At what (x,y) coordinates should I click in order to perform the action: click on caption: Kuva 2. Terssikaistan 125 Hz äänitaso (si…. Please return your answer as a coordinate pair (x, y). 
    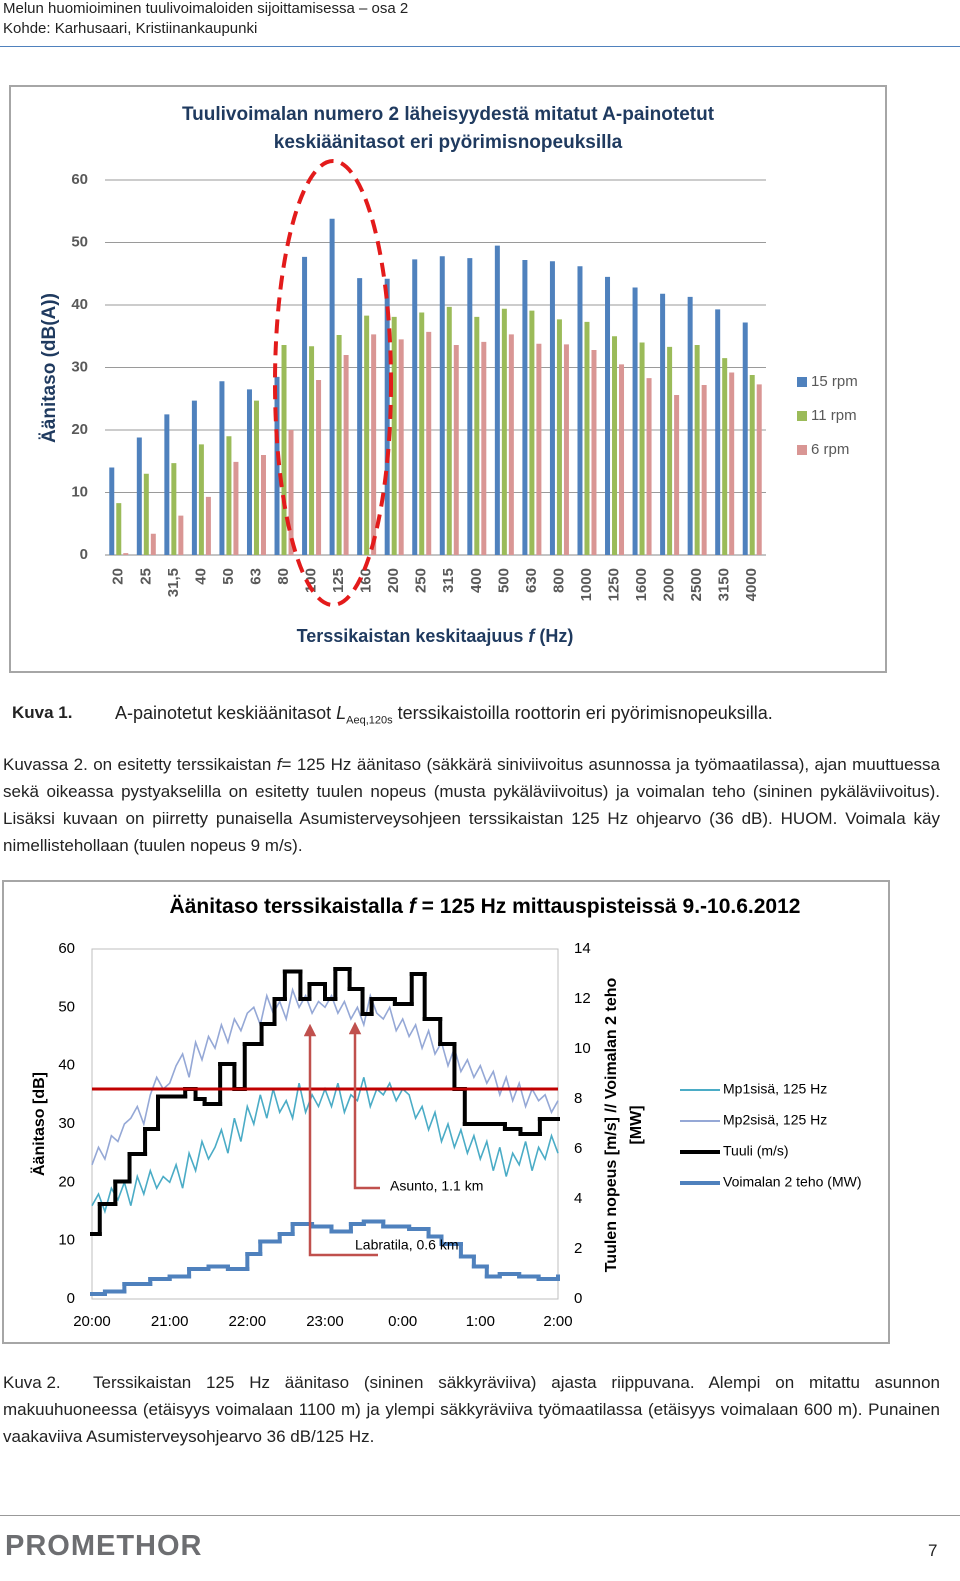
    Looking at the image, I should click on (471, 1409).